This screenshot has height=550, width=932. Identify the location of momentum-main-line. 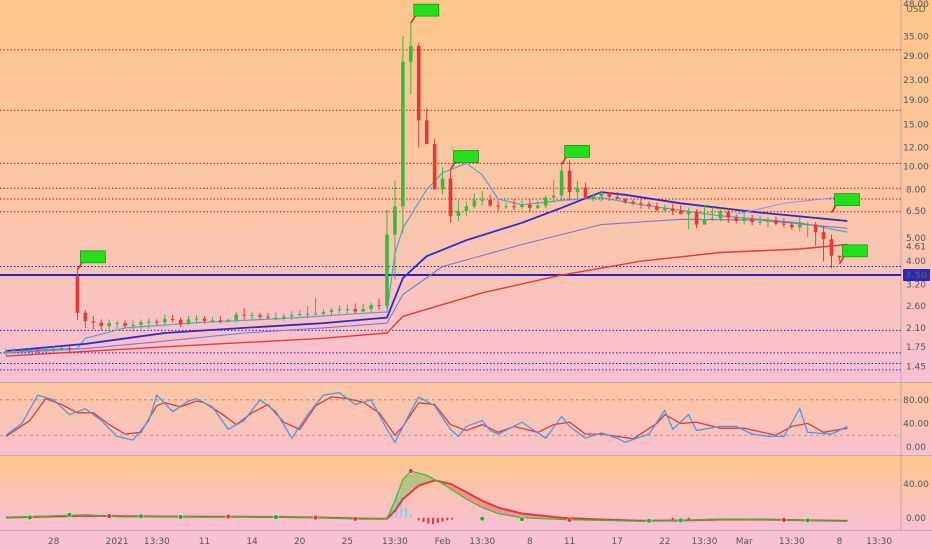
(426, 496).